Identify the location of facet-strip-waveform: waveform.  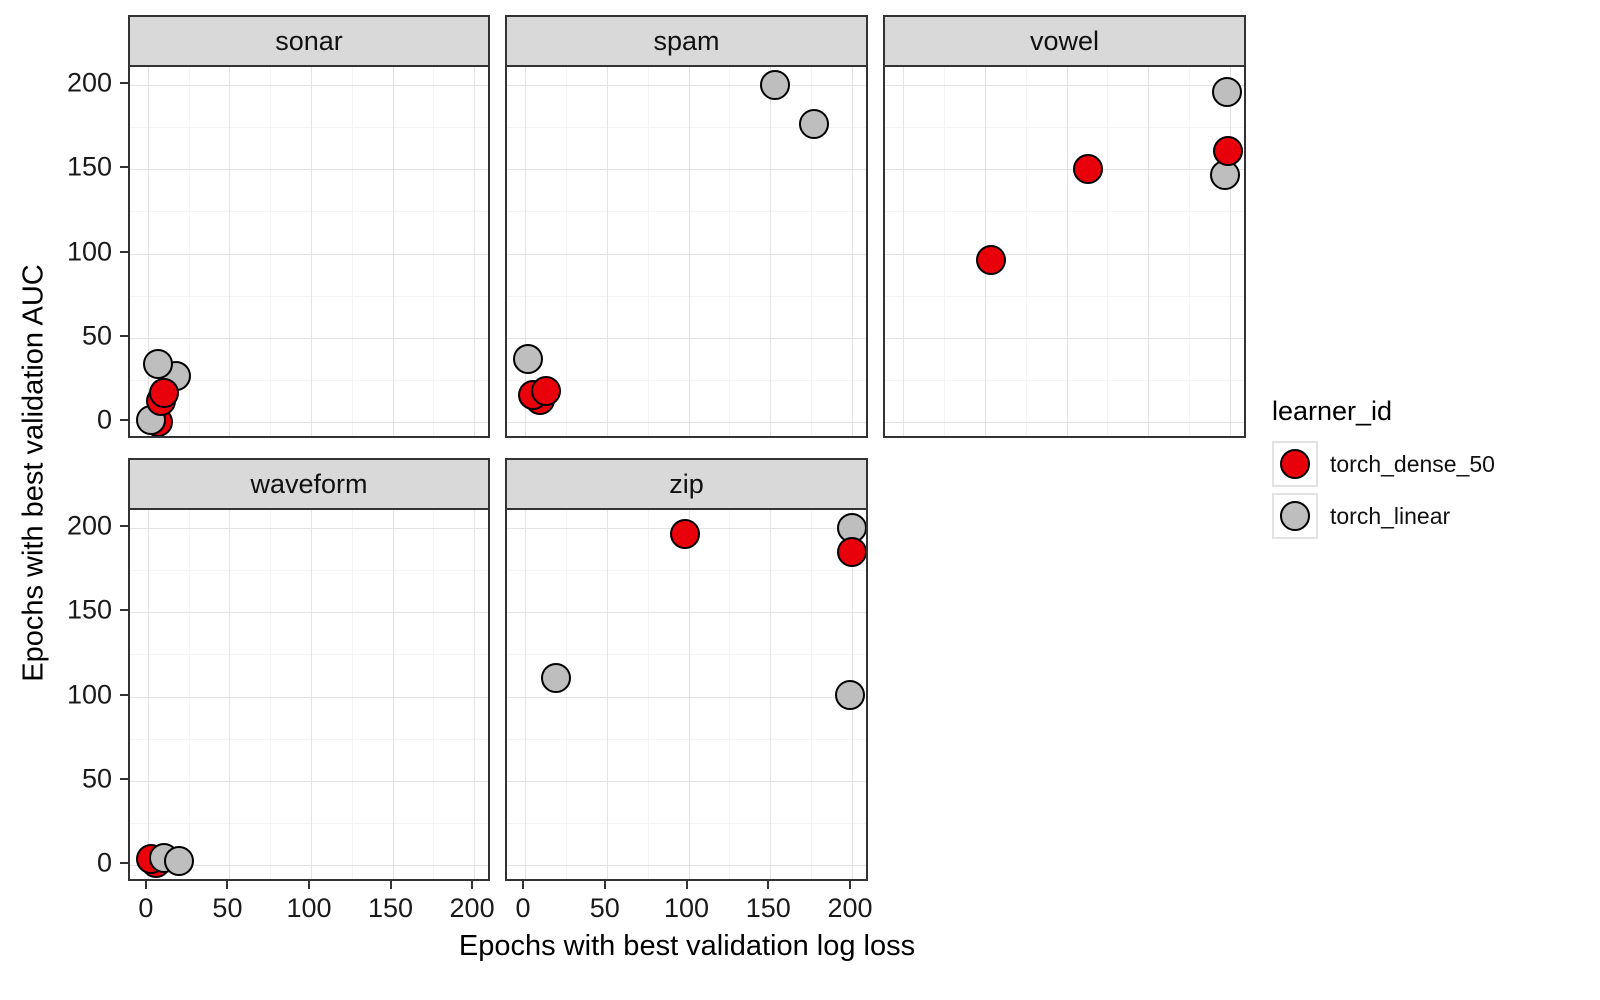
(309, 483).